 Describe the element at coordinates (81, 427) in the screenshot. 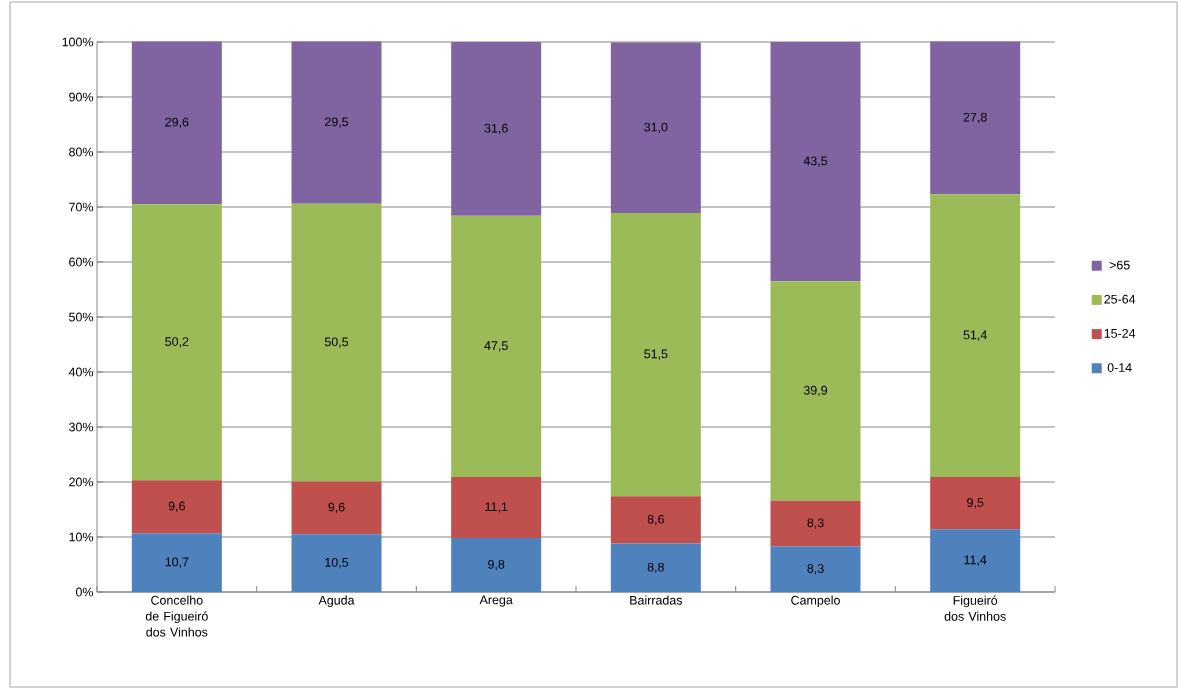

I see `y-tick-label: 30%` at that location.